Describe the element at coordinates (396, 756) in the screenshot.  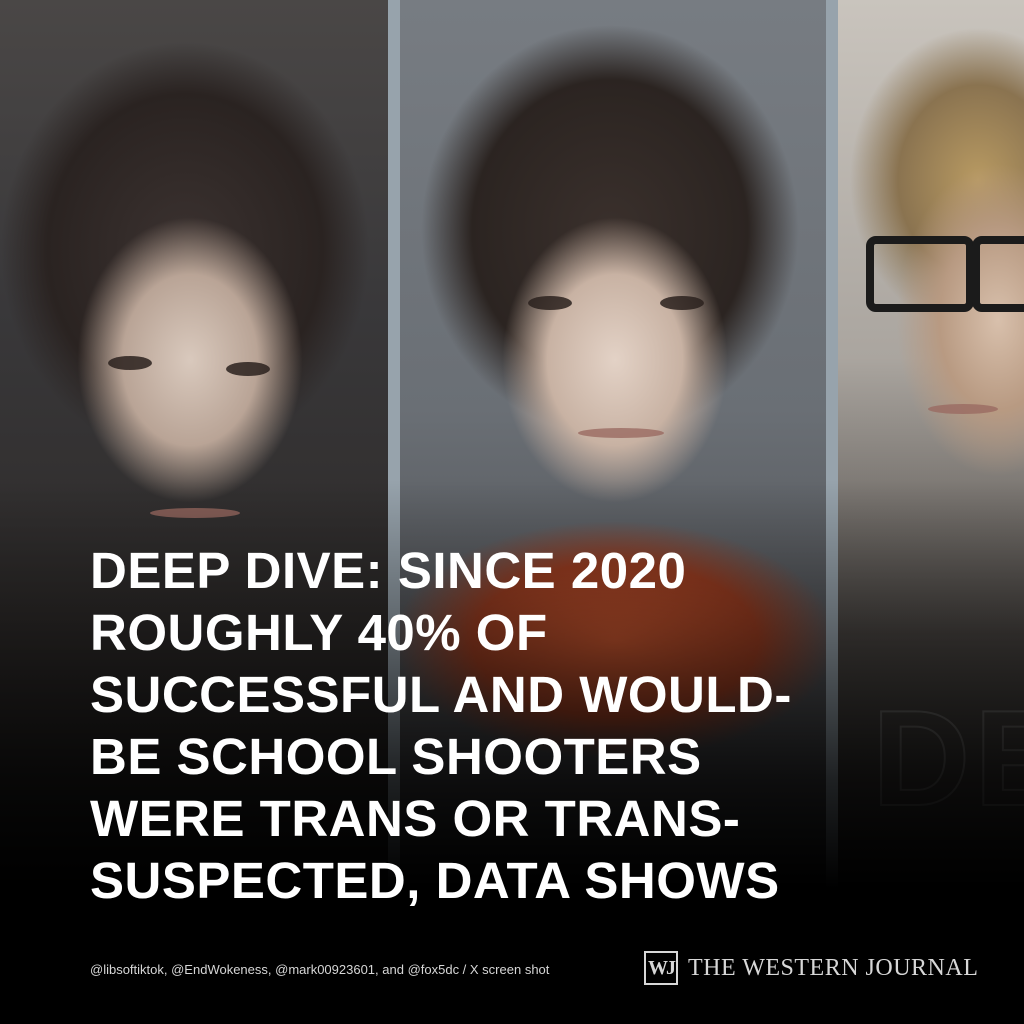
I see `headline-line: BE SCHOOL SHOOTERS` at that location.